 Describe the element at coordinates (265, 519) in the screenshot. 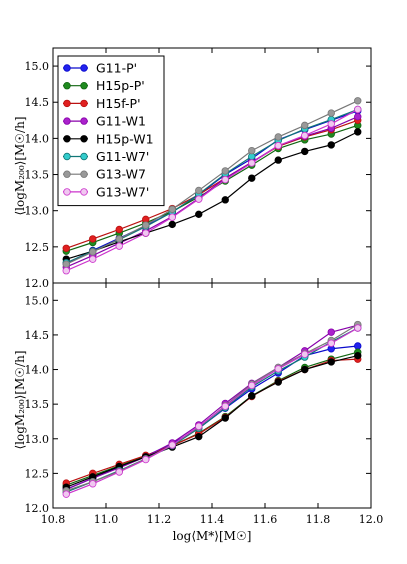

I see `bottom-x-tick-label: 11.6` at that location.